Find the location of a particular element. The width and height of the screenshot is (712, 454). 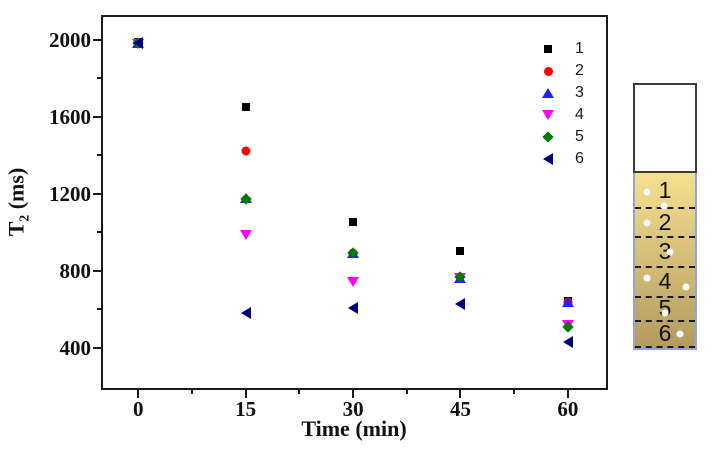

legend-item-4: 4 is located at coordinates (561, 115).